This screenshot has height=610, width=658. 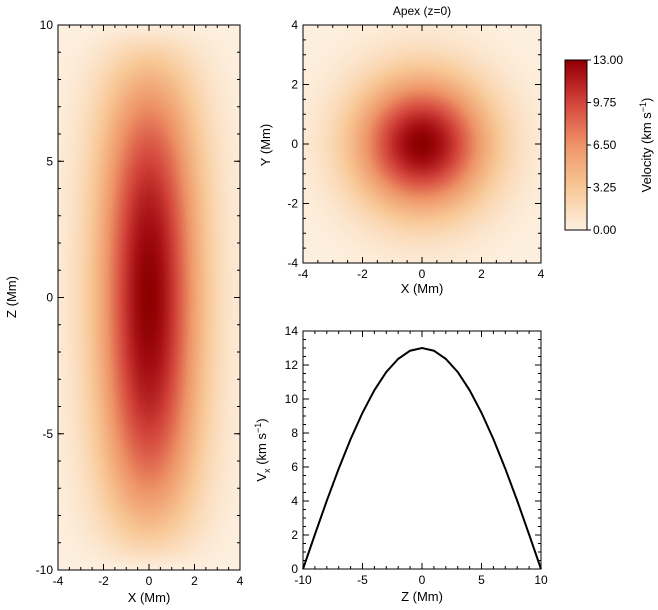 What do you see at coordinates (303, 580) in the screenshot?
I see `vx-profile-xtick-label: -10` at bounding box center [303, 580].